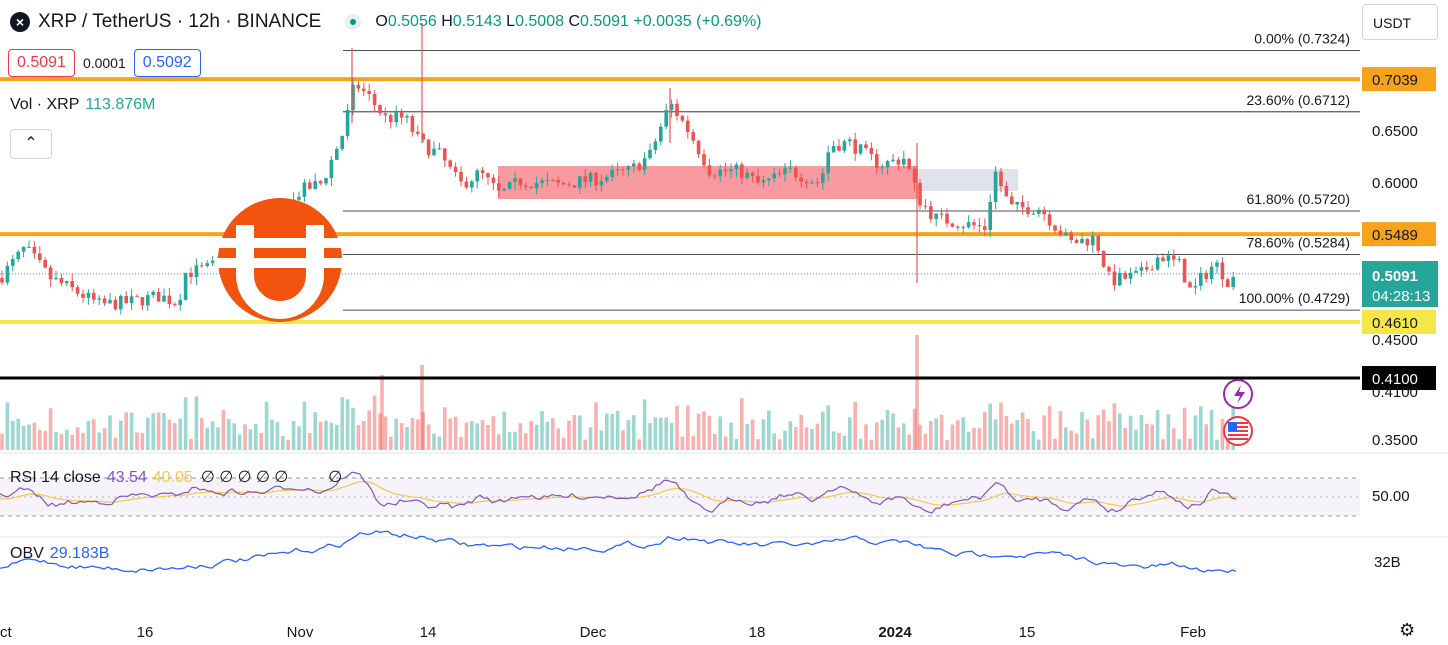 This screenshot has height=645, width=1448. Describe the element at coordinates (1395, 235) in the screenshot. I see `level-label-1: 0.5489` at that location.